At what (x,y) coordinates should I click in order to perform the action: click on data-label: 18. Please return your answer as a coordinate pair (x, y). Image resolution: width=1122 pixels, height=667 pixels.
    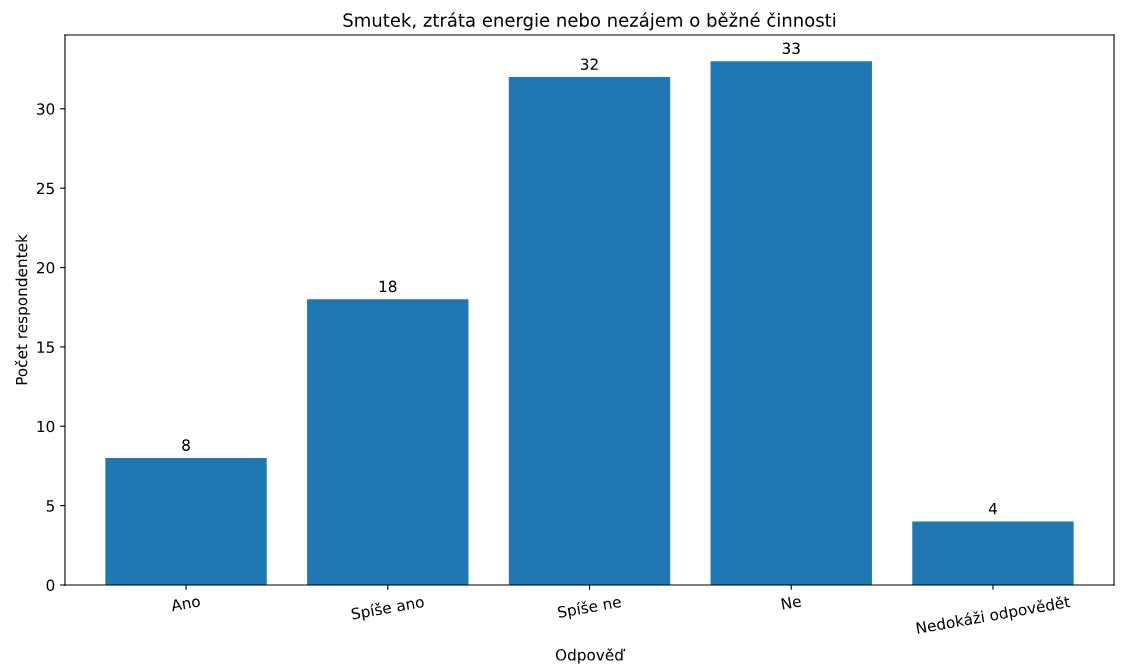
    Looking at the image, I should click on (388, 286).